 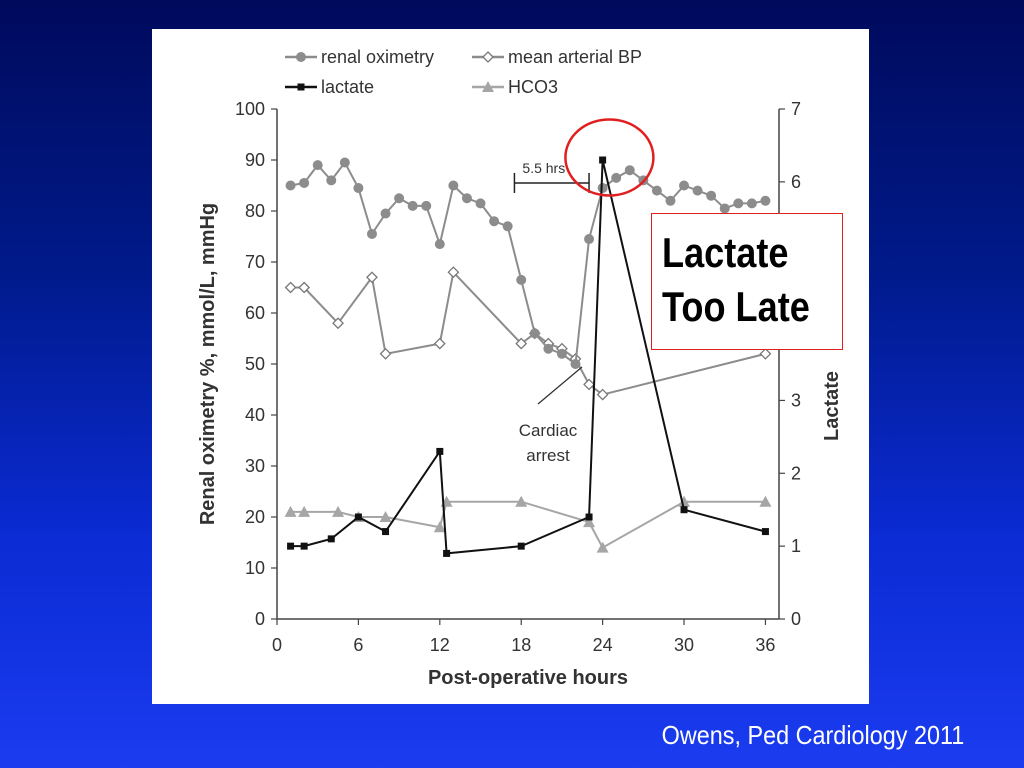 I want to click on interval-label: 5.5 hrs, so click(x=543, y=168).